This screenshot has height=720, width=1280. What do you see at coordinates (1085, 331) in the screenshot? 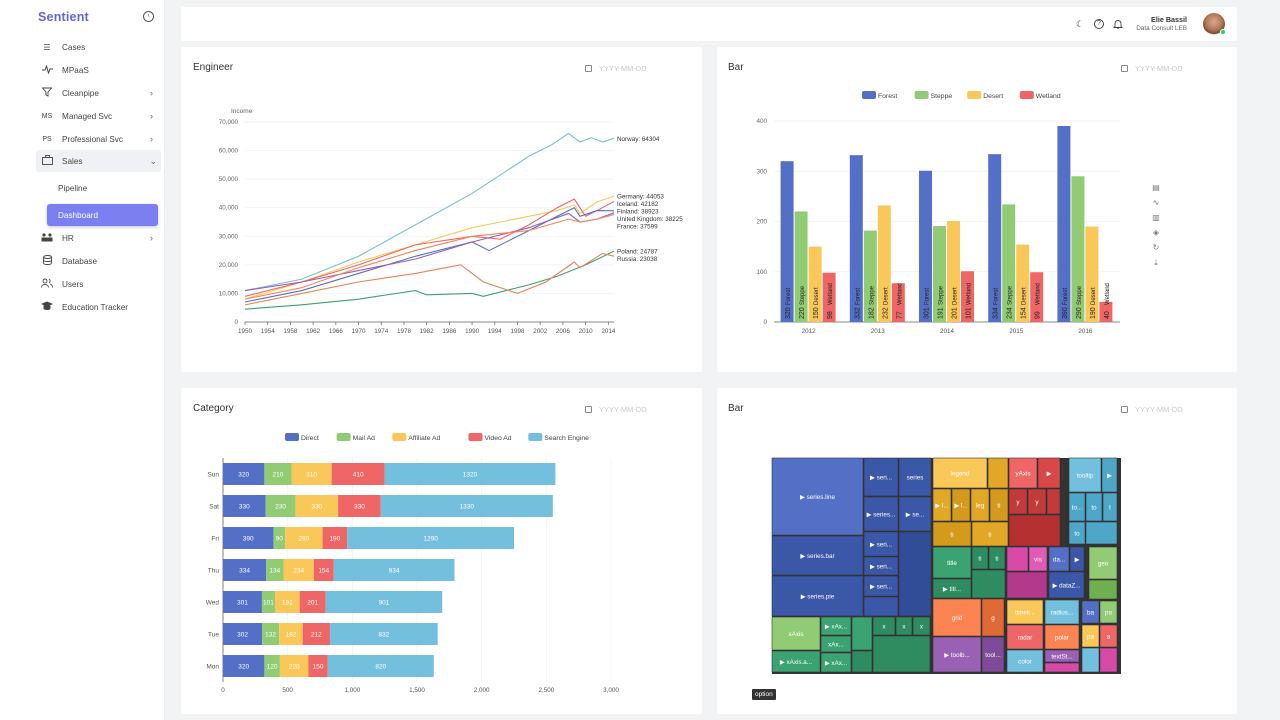
I see `x-tick-label: 2016` at bounding box center [1085, 331].